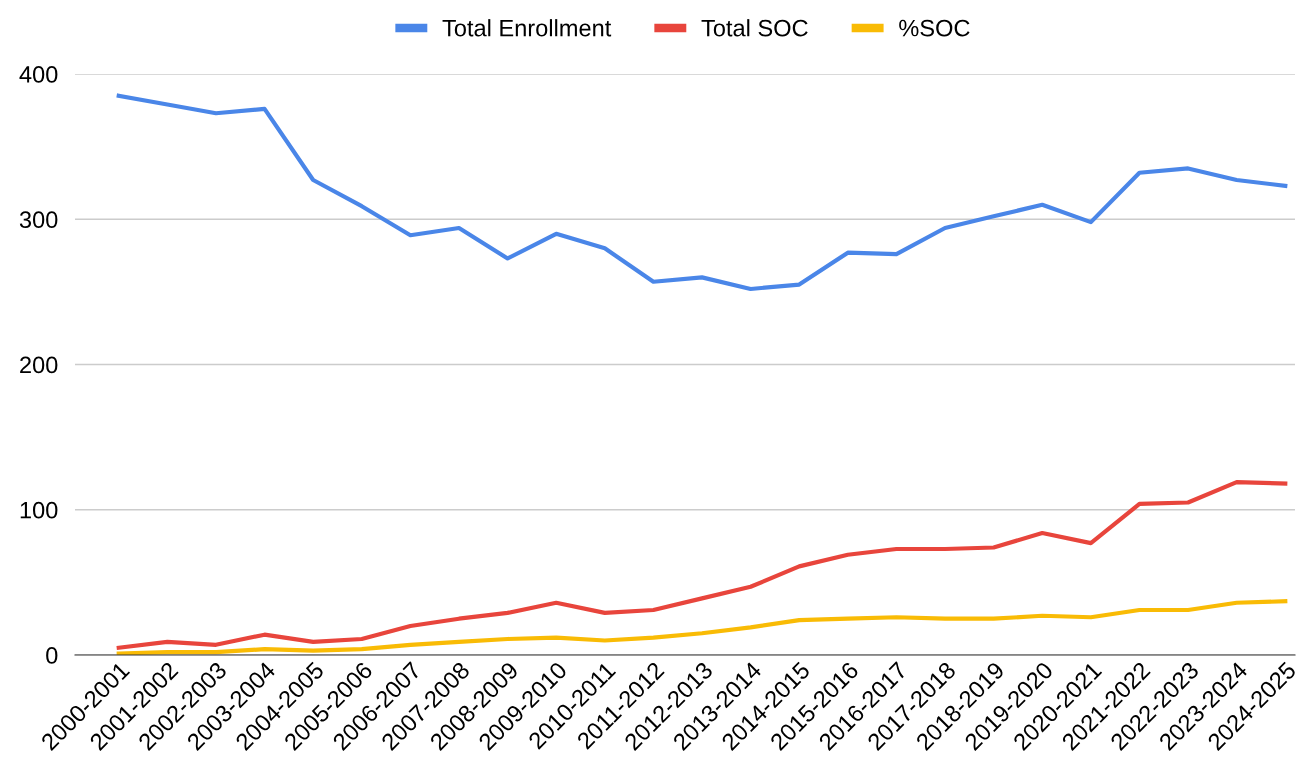  Describe the element at coordinates (934, 28) in the screenshot. I see `legend-label: %SOC` at that location.